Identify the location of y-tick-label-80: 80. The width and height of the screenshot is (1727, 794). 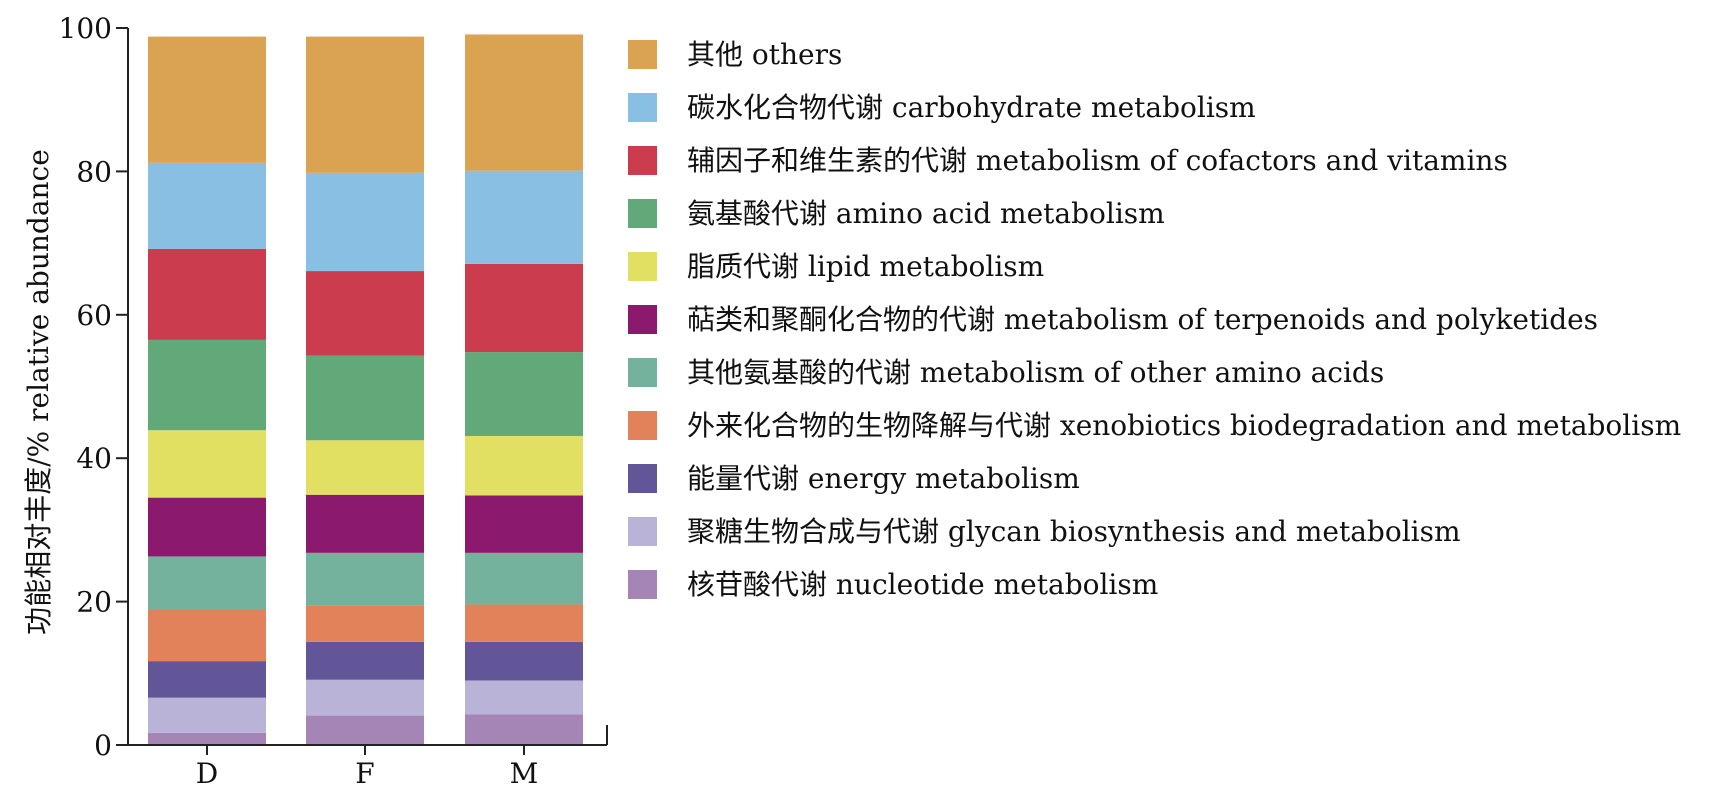
(94, 171).